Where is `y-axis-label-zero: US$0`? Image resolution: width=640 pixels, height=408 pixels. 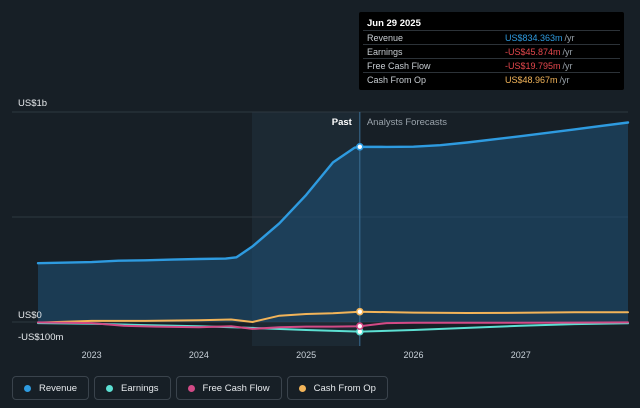 y-axis-label-zero: US$0 is located at coordinates (30, 315).